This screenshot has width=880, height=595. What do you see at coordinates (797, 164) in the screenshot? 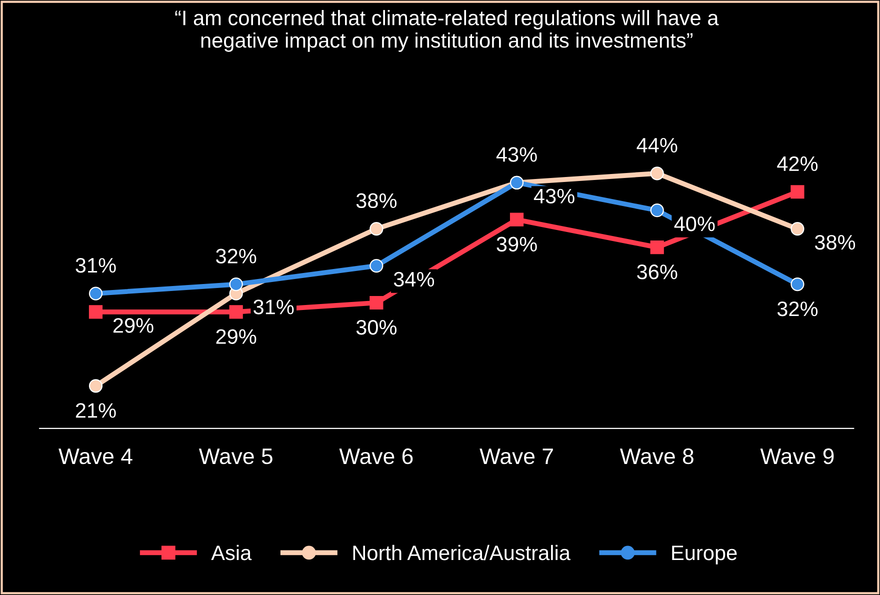
I see `data-label: 42%` at bounding box center [797, 164].